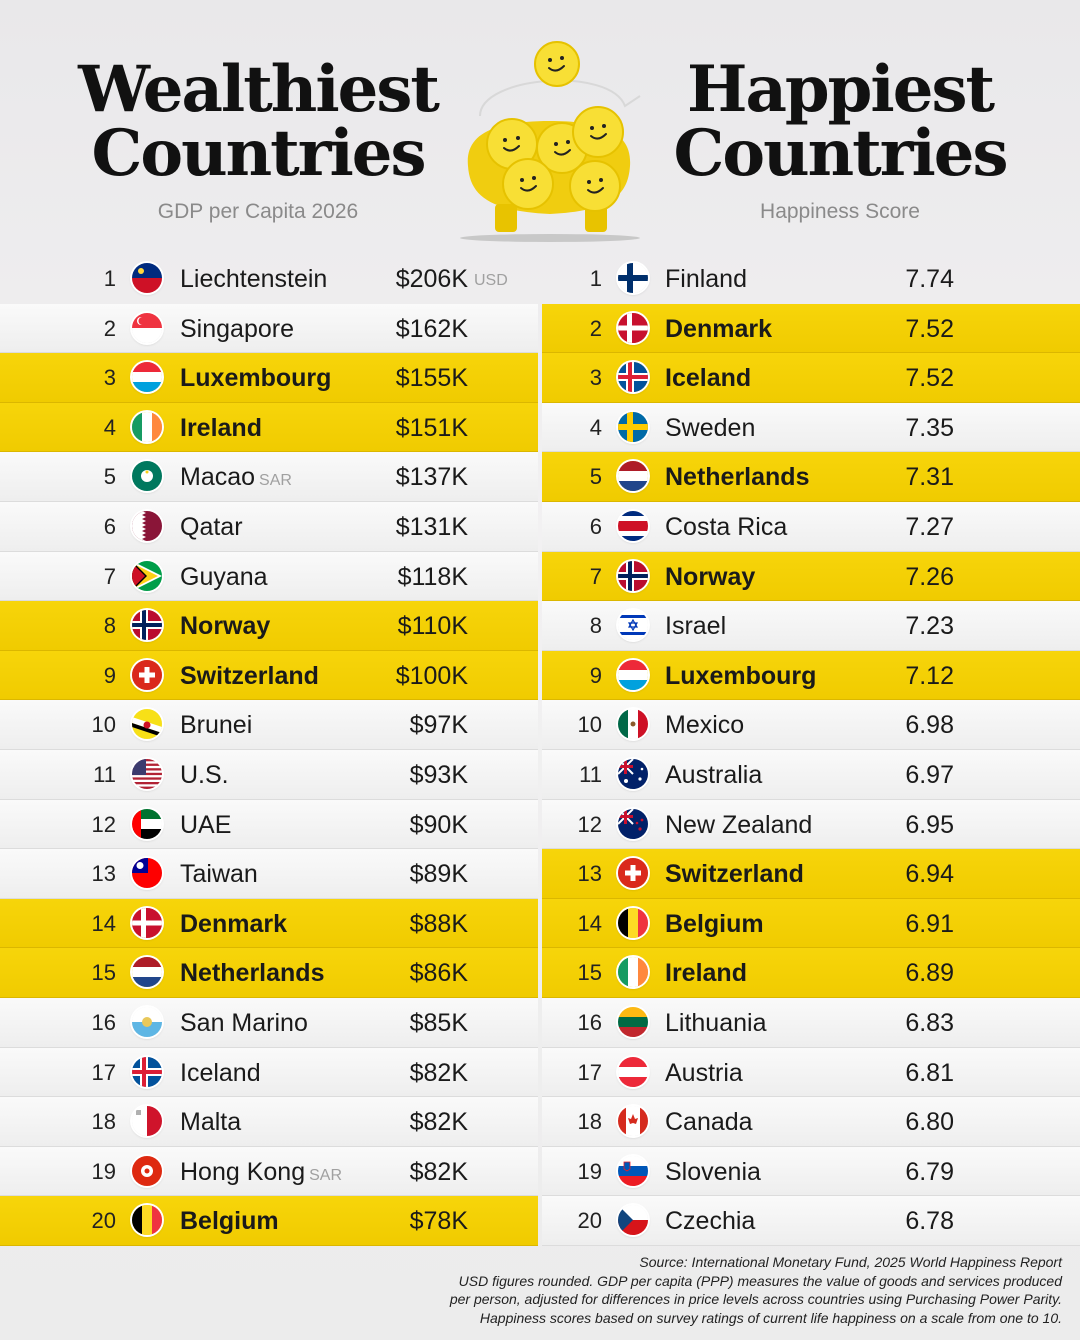 This screenshot has width=1080, height=1340. What do you see at coordinates (269, 526) in the screenshot?
I see `wealth-row: 6 Qatar $131K` at bounding box center [269, 526].